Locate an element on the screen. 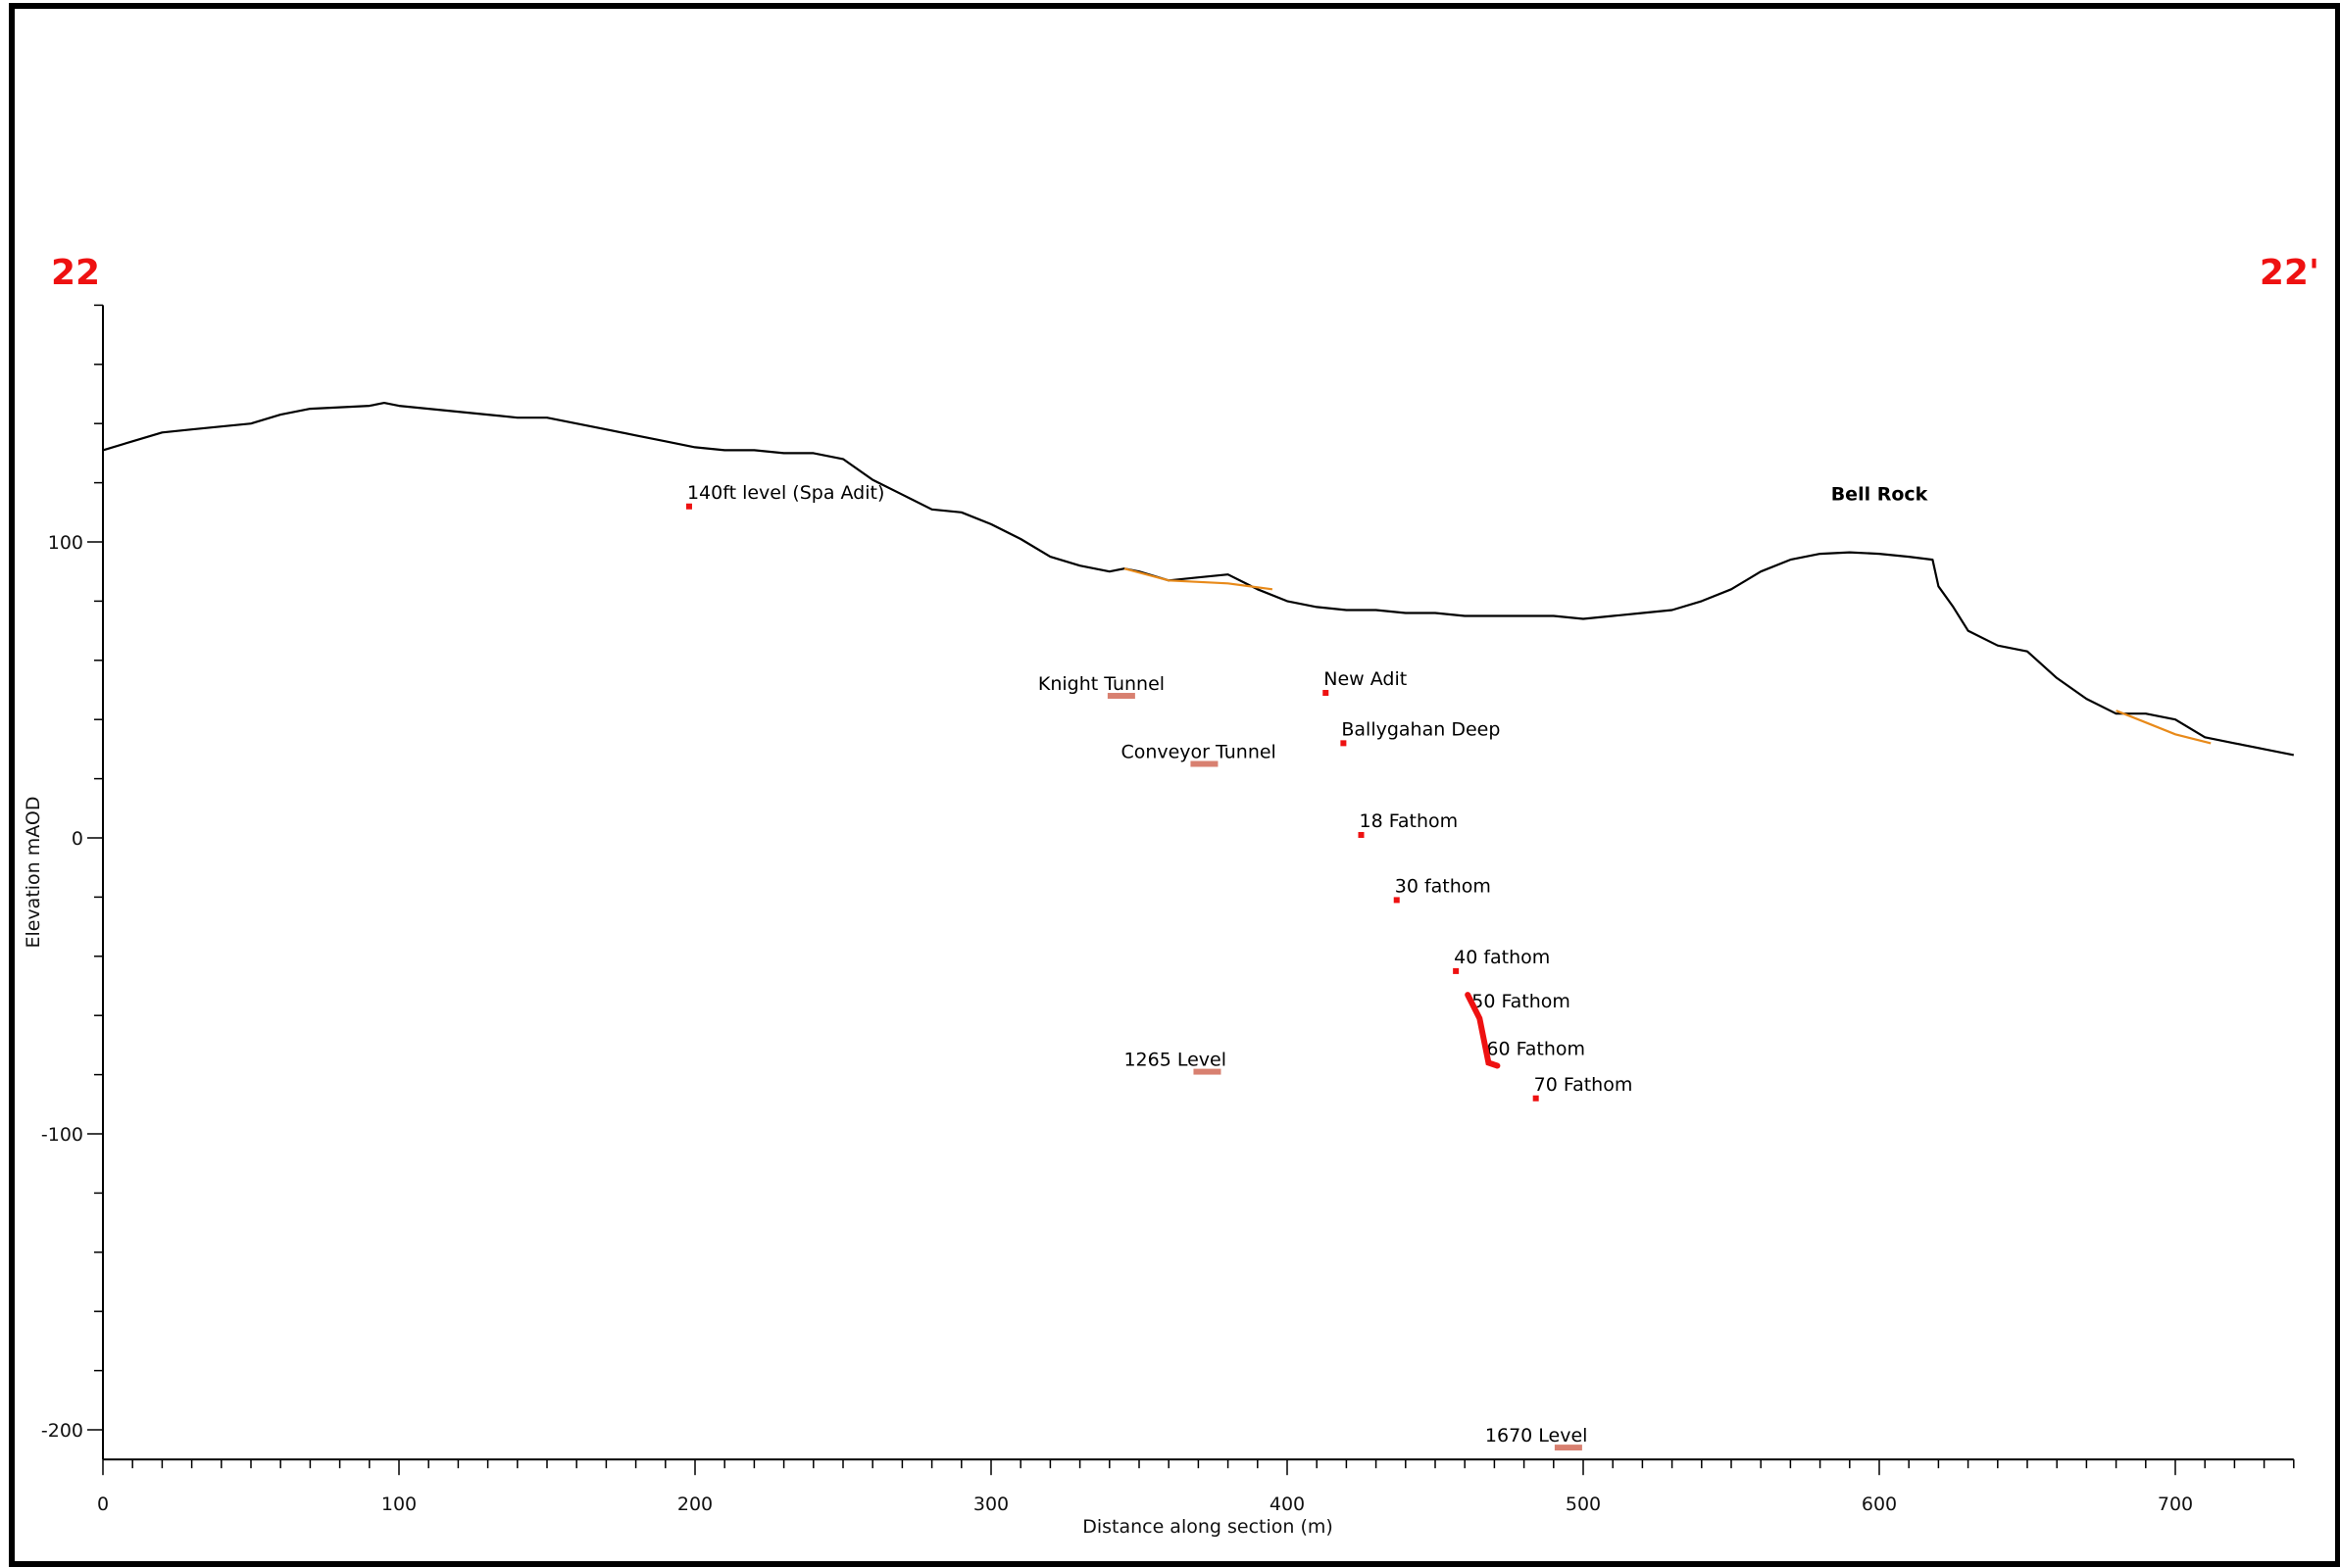 The image size is (2340, 1568). y-tick-label: 100 is located at coordinates (65, 543).